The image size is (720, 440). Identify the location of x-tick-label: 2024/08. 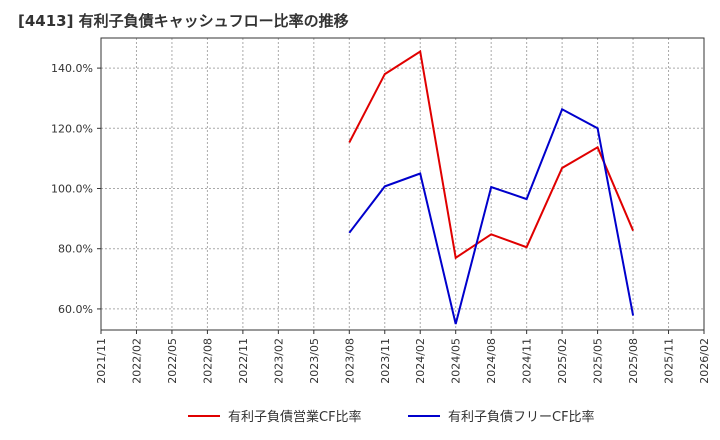
(491, 361).